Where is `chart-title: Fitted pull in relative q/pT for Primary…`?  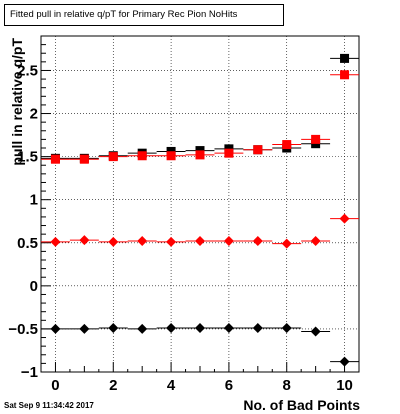
chart-title: Fitted pull in relative q/pT for Primary… is located at coordinates (144, 15).